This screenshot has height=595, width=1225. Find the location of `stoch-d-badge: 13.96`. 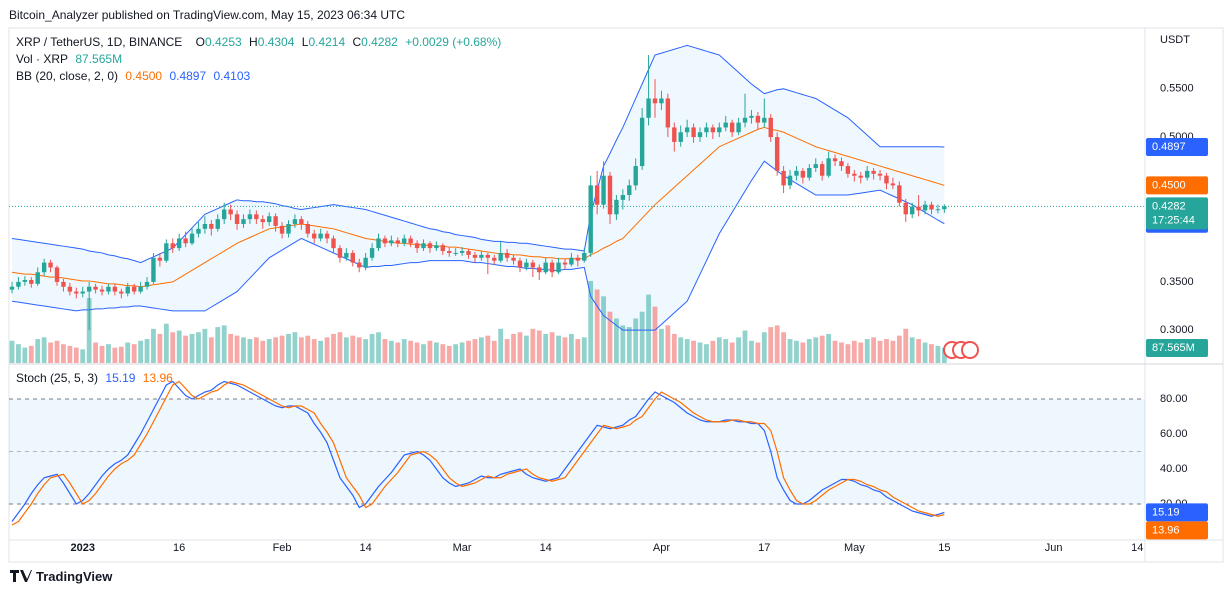

stoch-d-badge: 13.96 is located at coordinates (1166, 530).